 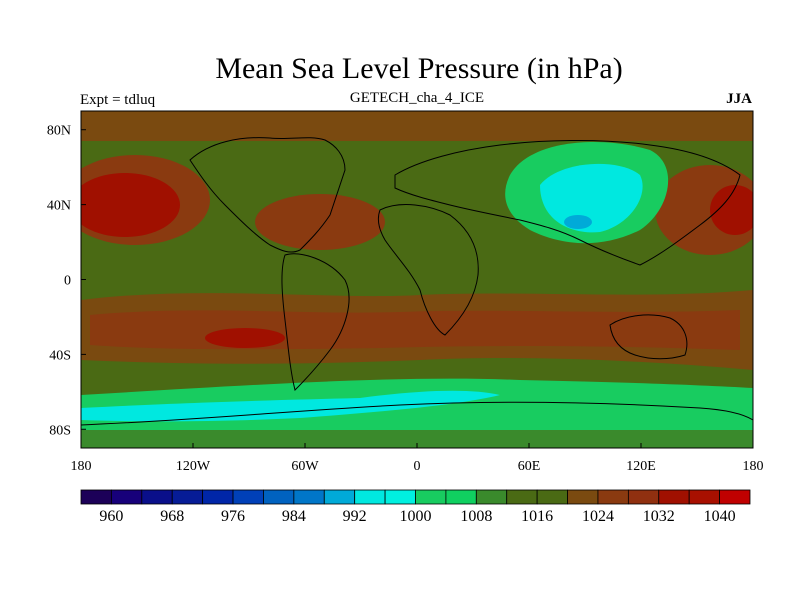 I want to click on lat-tick-label: 40N, so click(x=59, y=206).